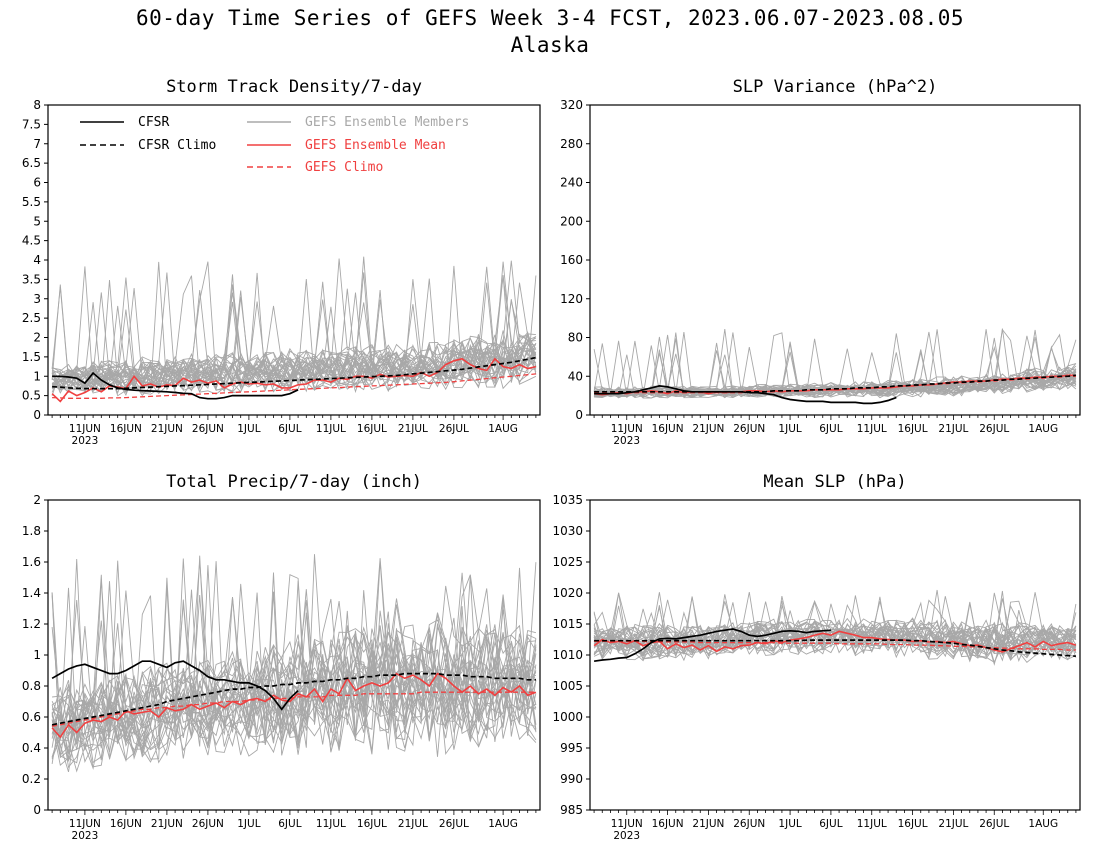 The image size is (1100, 850). What do you see at coordinates (31, 396) in the screenshot?
I see `y-tick-label: 0.5` at bounding box center [31, 396].